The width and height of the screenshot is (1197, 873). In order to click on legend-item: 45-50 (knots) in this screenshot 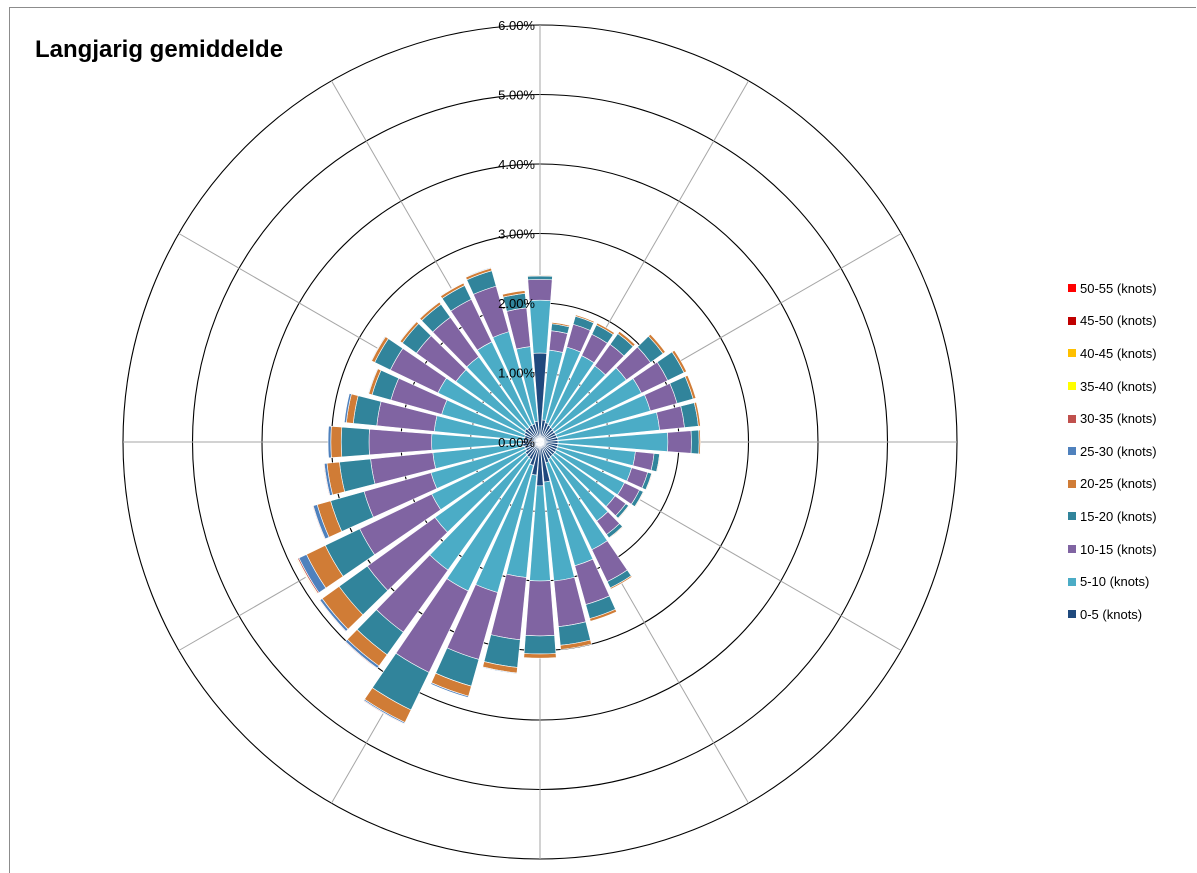, I will do `click(1112, 321)`.